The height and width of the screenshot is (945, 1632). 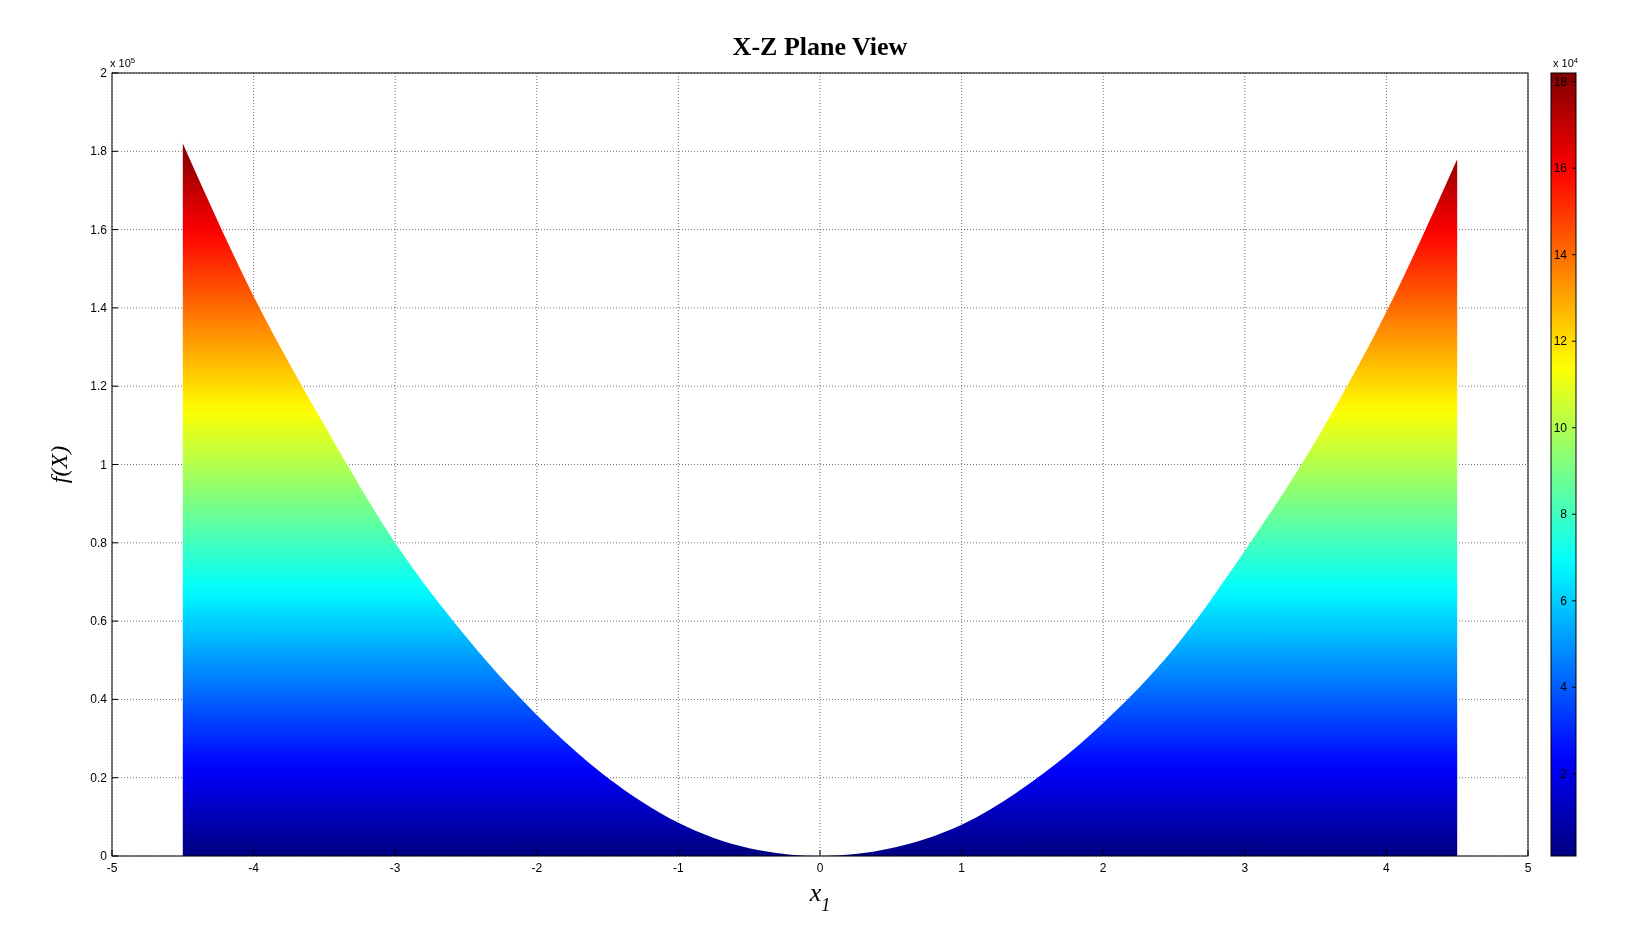 I want to click on y-tick-label: 1.2, so click(x=99, y=386).